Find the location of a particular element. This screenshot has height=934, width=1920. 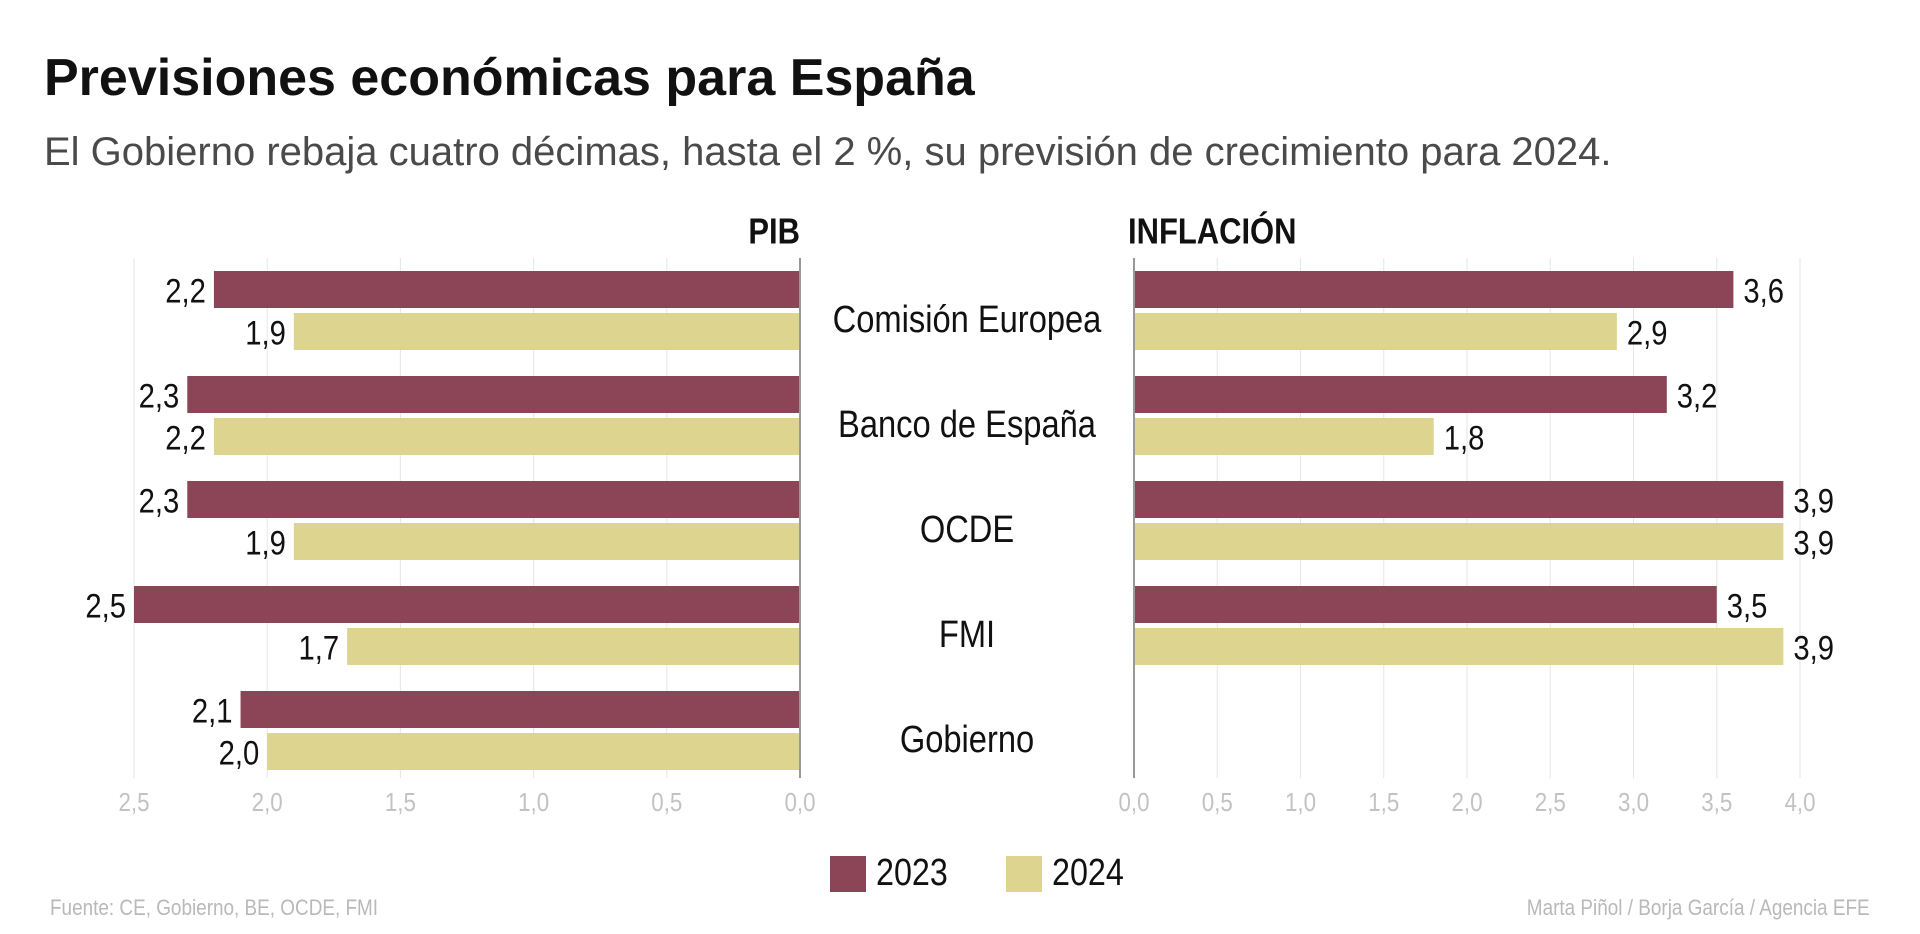

inflacion-bar-2023-ocde is located at coordinates (1459, 499).